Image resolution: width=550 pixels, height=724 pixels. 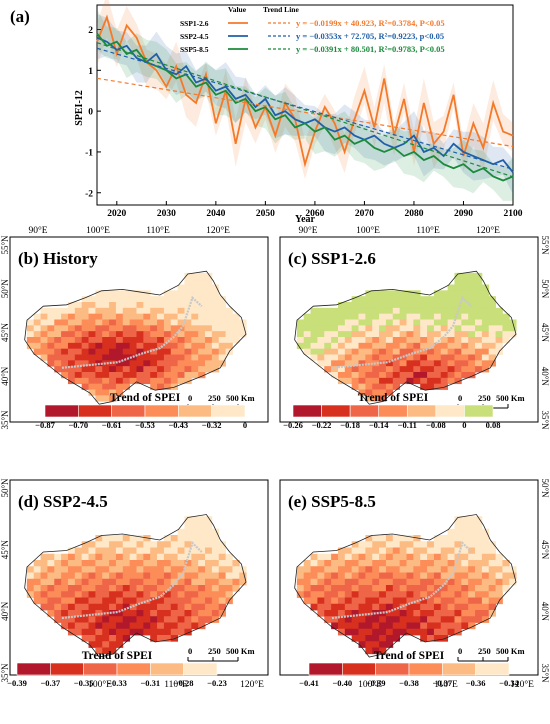 What do you see at coordinates (58, 258) in the screenshot?
I see `map-title: (b) History` at bounding box center [58, 258].